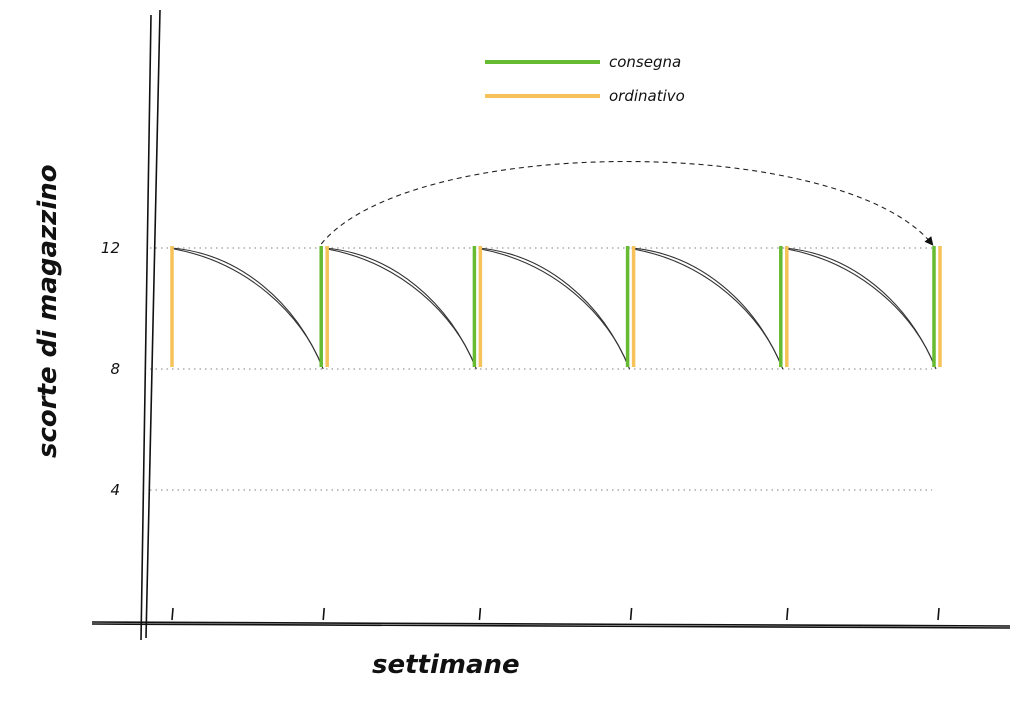  Describe the element at coordinates (115, 369) in the screenshot. I see `y-tick-label-8: 8` at that location.